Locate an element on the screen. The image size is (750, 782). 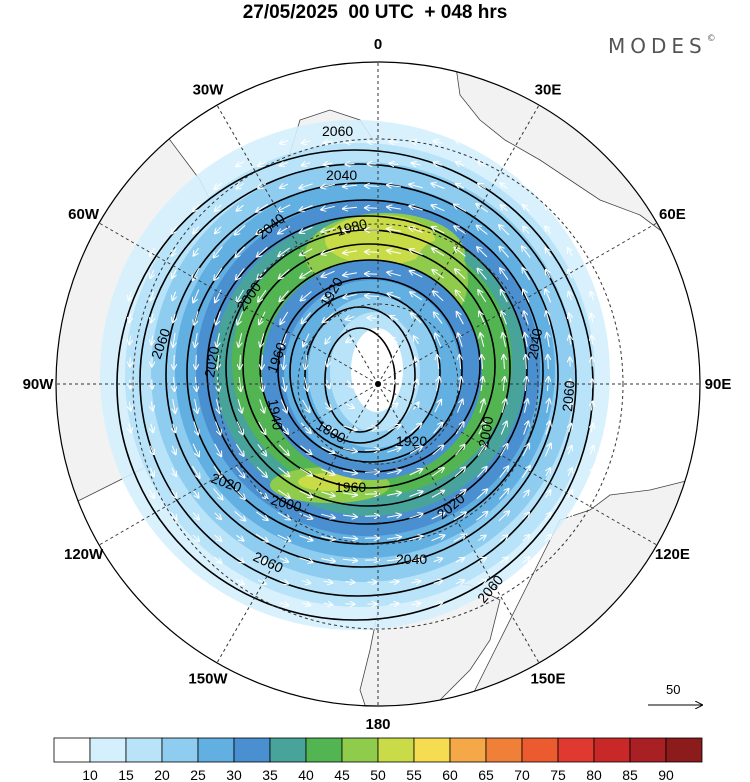
colorbar-tick-label: 85 is located at coordinates (630, 774).